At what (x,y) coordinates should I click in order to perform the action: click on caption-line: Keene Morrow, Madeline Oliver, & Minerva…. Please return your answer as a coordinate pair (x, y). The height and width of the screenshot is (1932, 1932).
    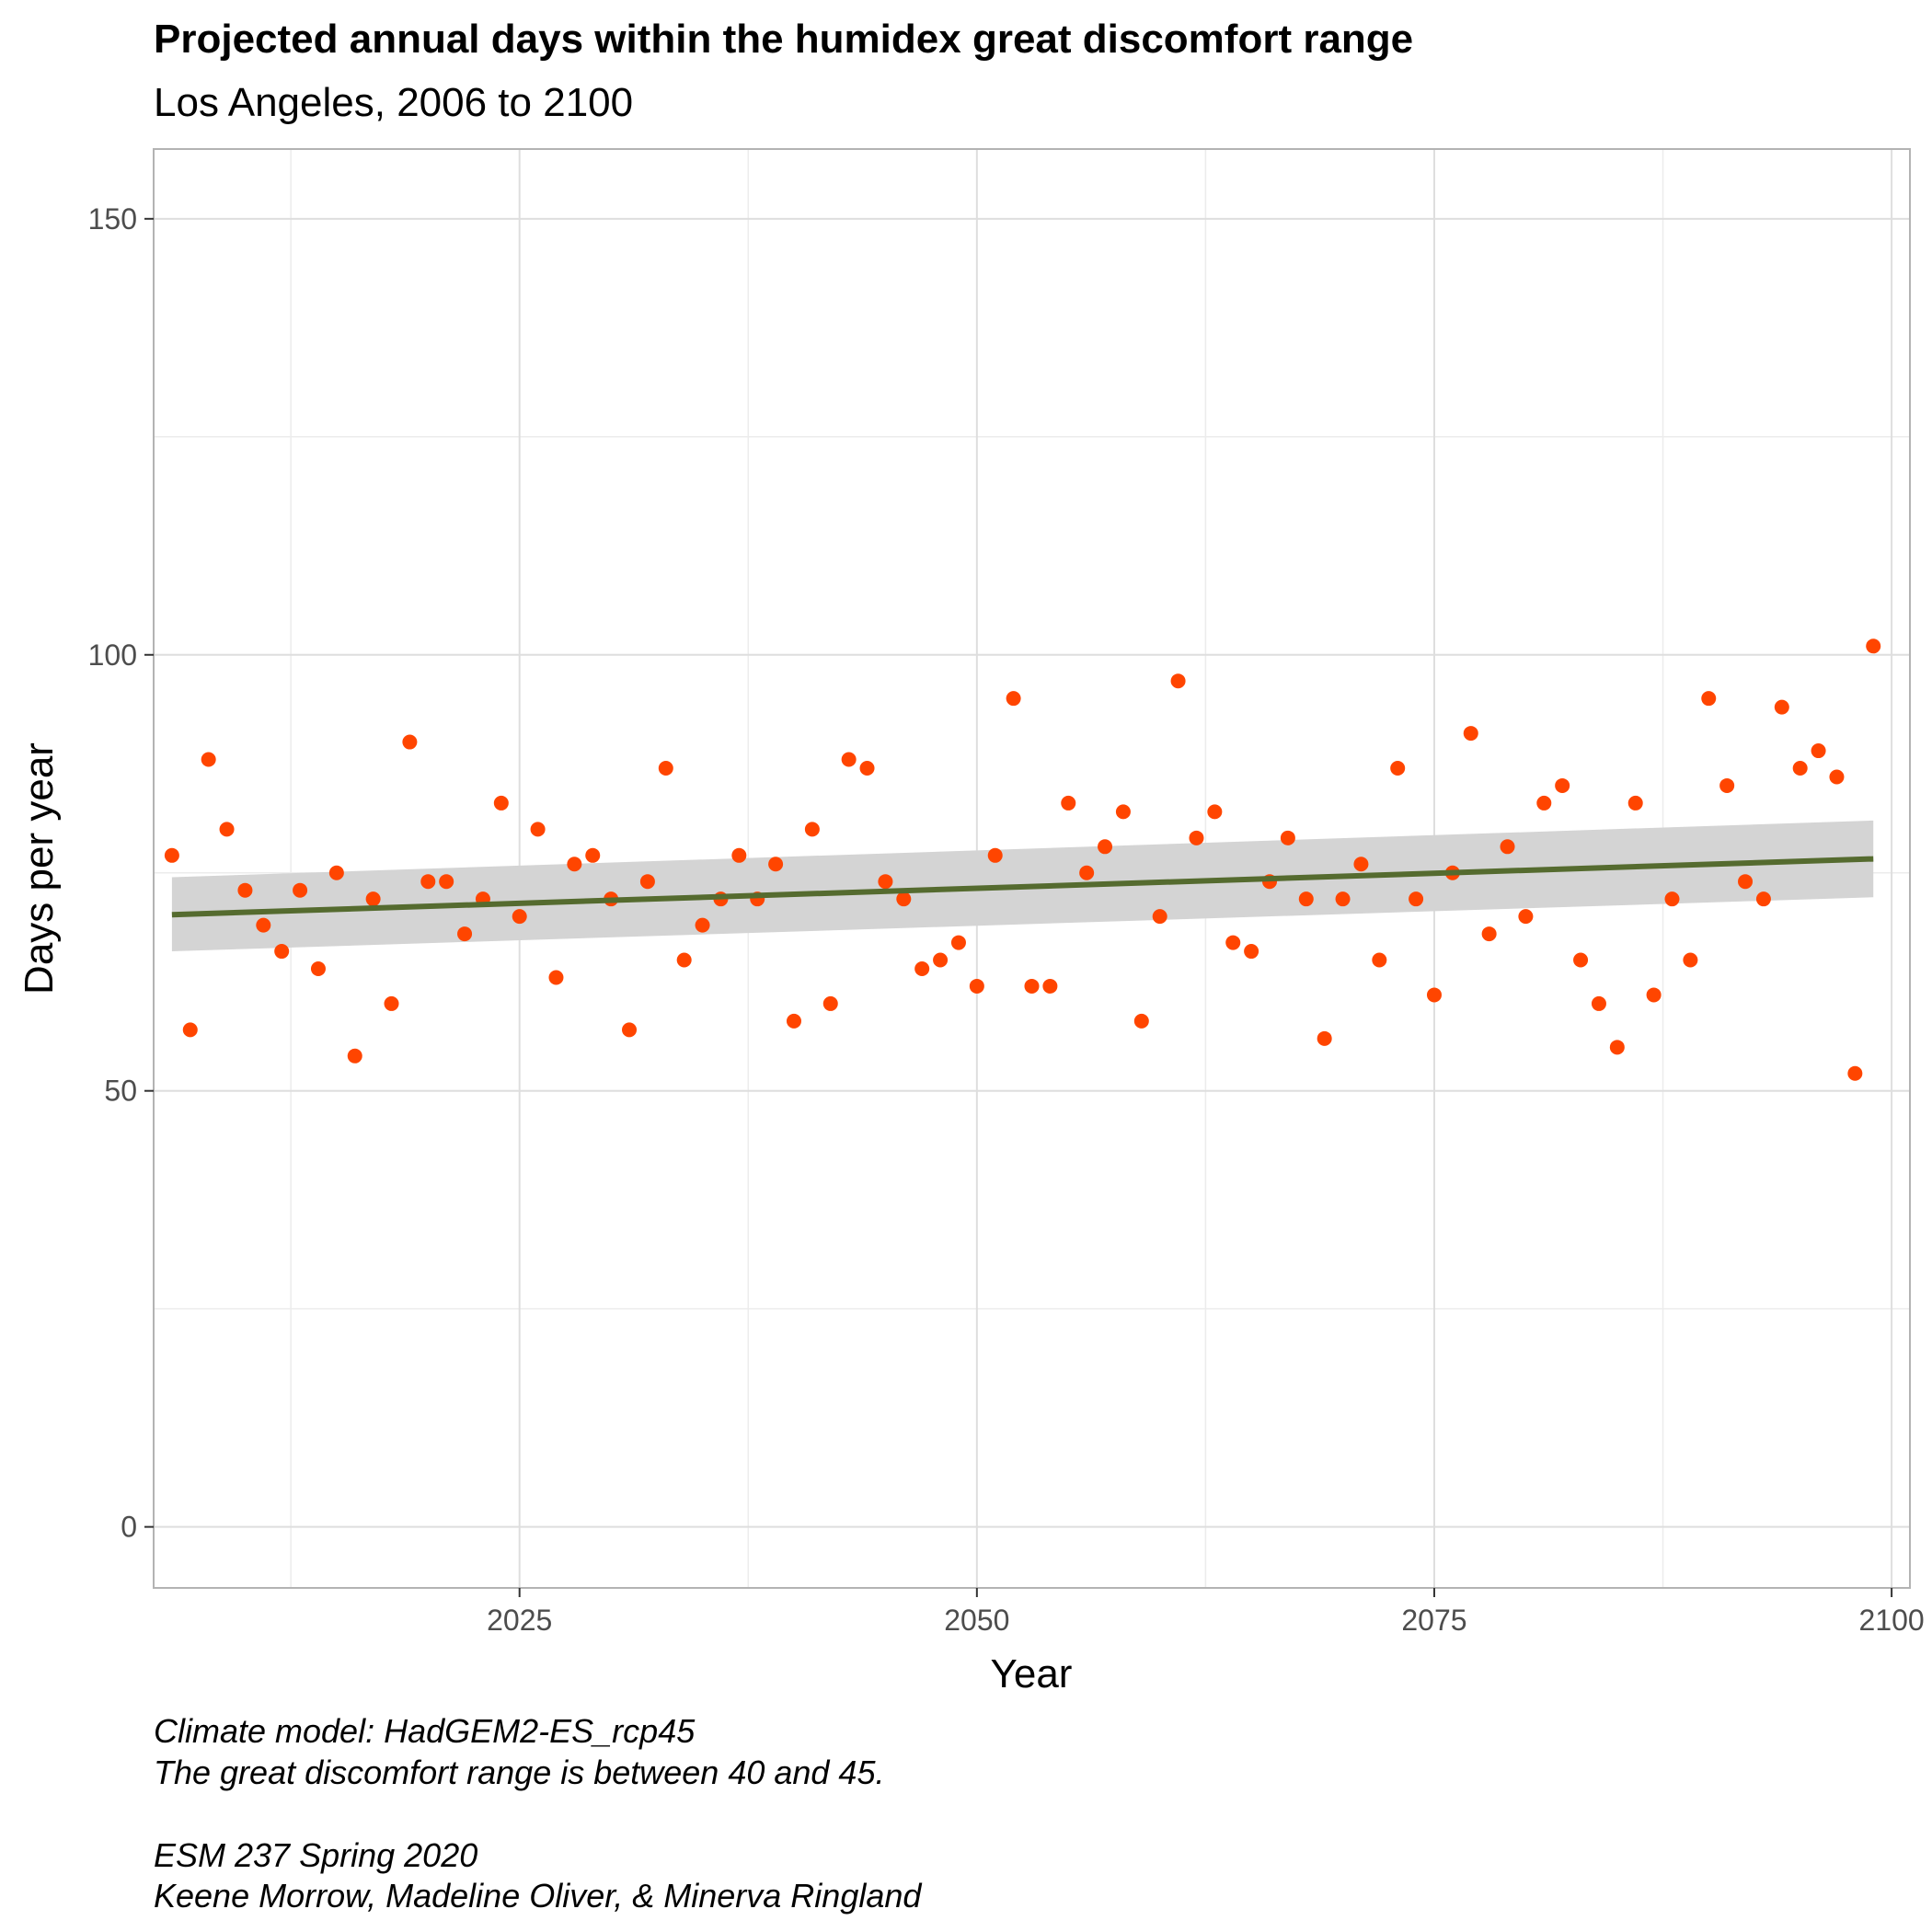
    Looking at the image, I should click on (538, 1896).